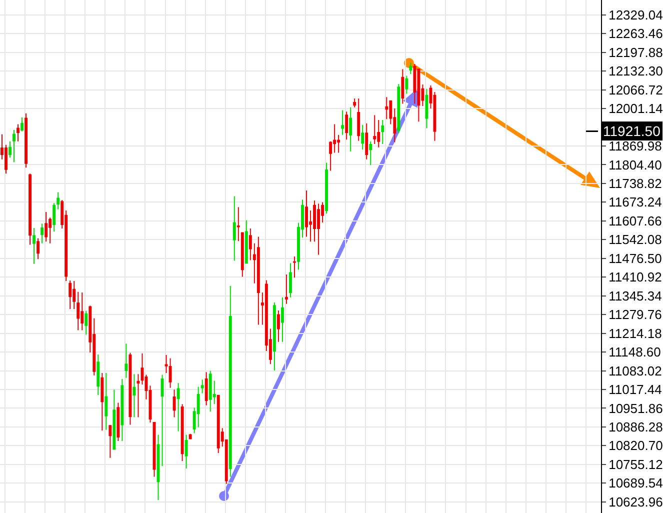  What do you see at coordinates (635, 502) in the screenshot?
I see `y-tick-label: 10623.96` at bounding box center [635, 502].